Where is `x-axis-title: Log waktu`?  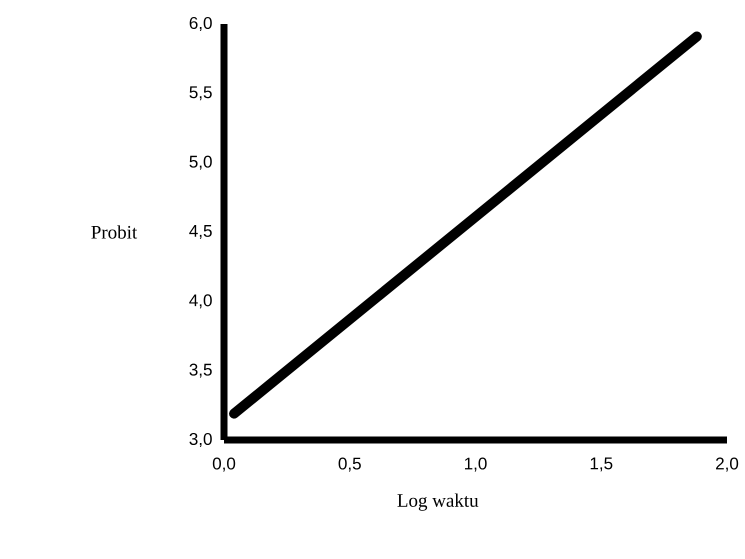 x-axis-title: Log waktu is located at coordinates (437, 502).